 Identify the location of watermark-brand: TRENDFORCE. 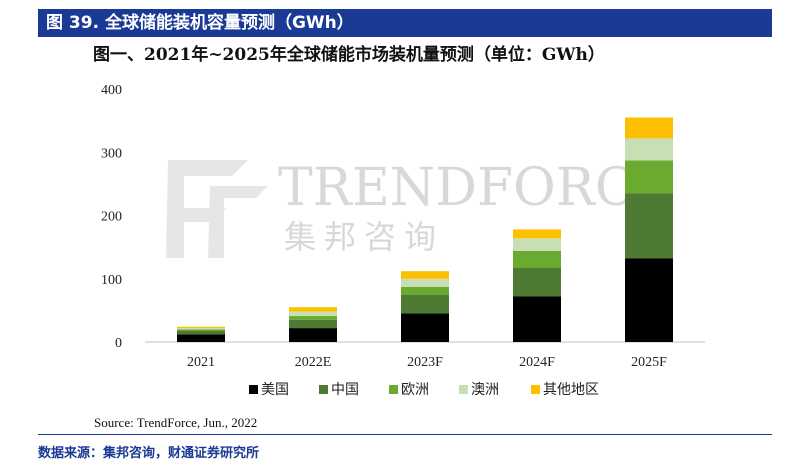
(475, 188).